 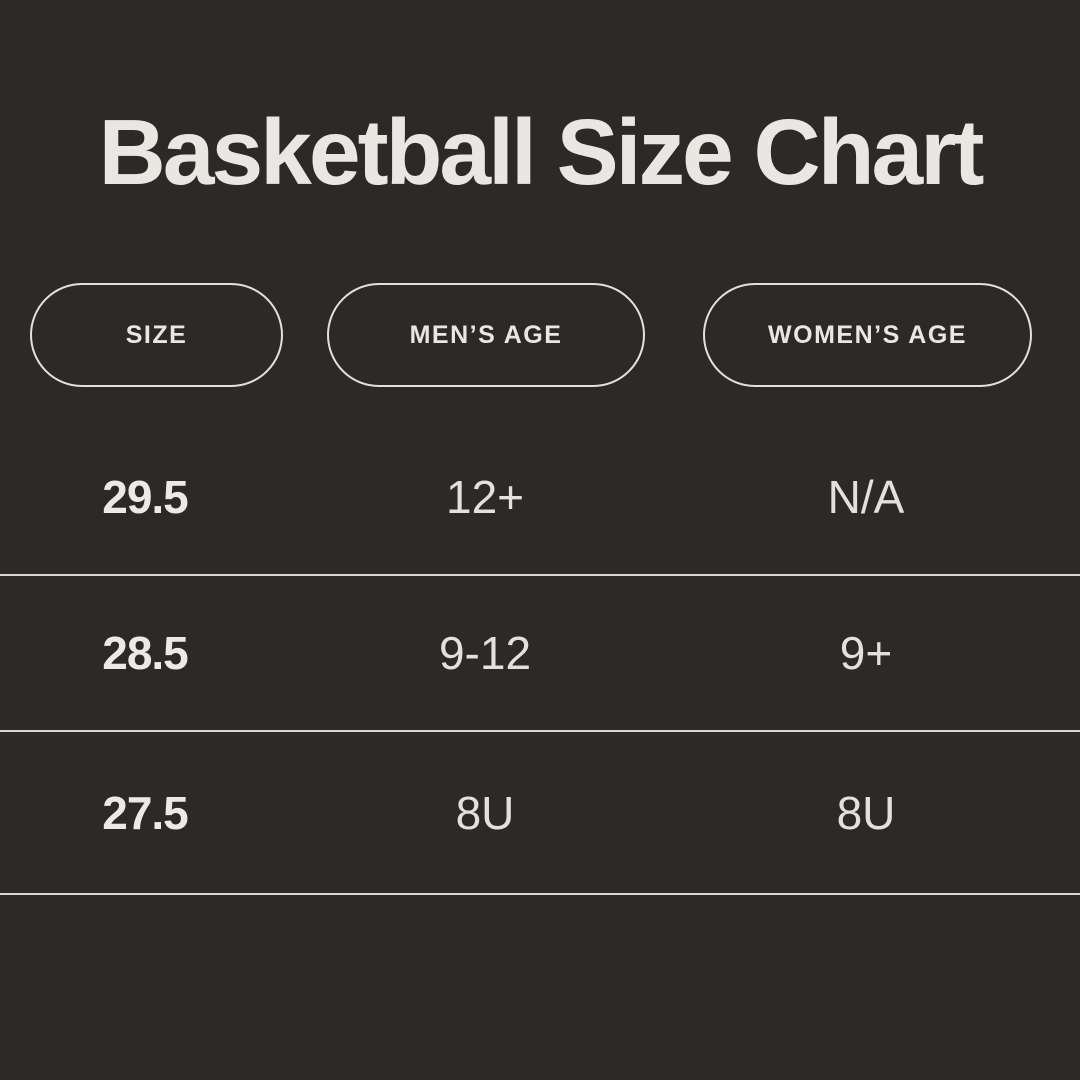 I want to click on table-row: 29.5 12+ N/A, so click(x=540, y=498).